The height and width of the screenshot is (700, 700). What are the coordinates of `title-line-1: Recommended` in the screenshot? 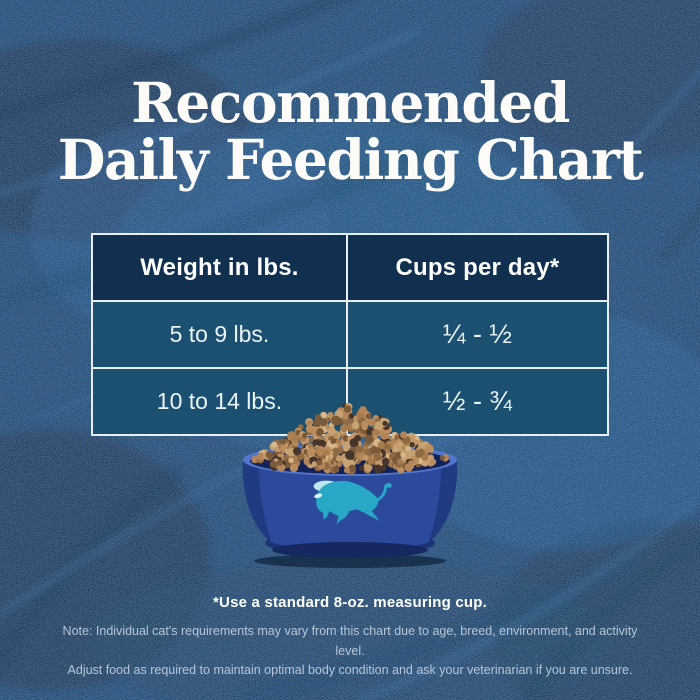 It's located at (350, 102).